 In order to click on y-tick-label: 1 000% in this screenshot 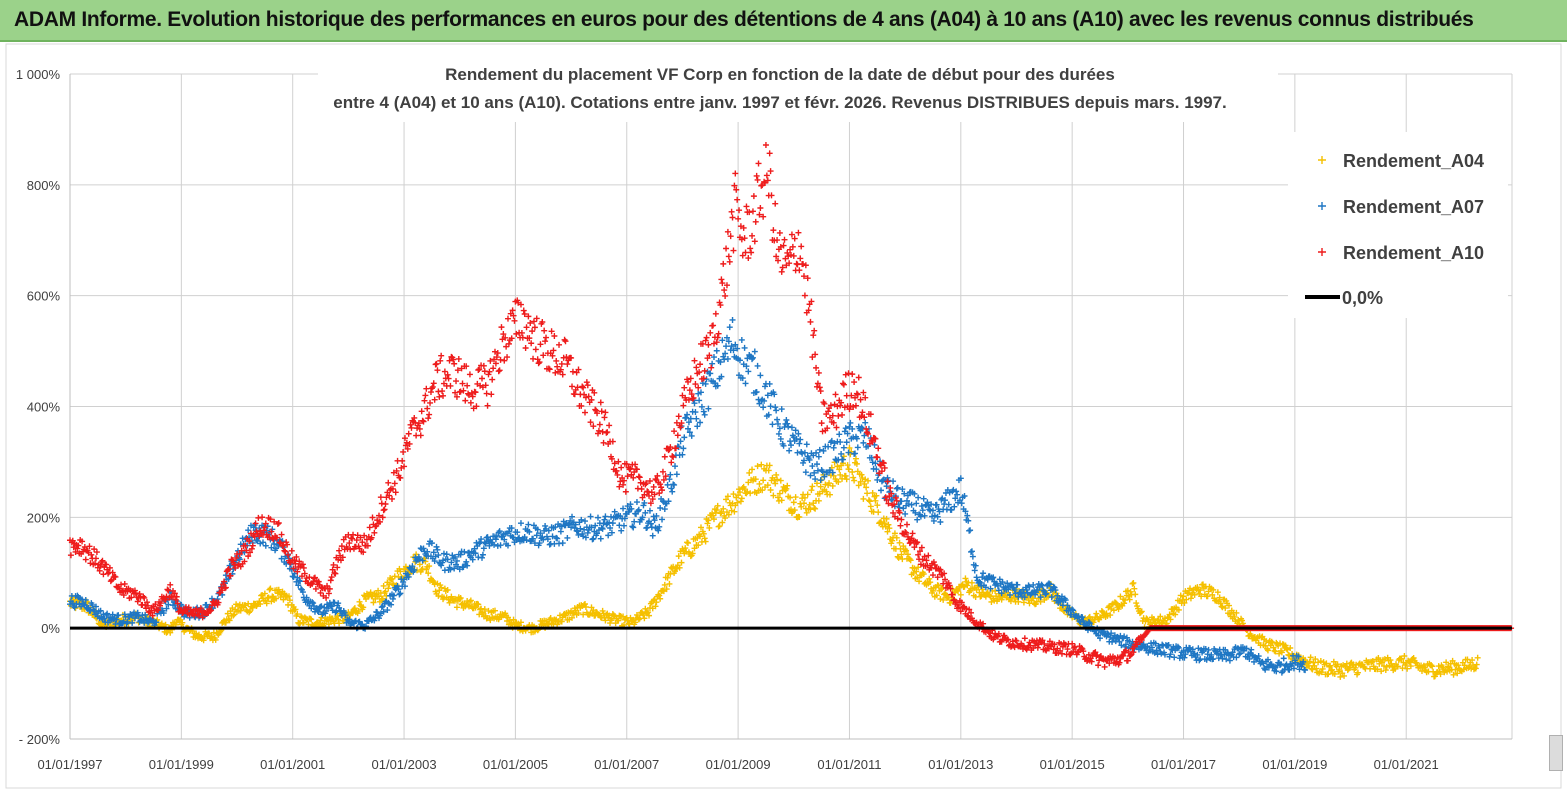, I will do `click(38, 74)`.